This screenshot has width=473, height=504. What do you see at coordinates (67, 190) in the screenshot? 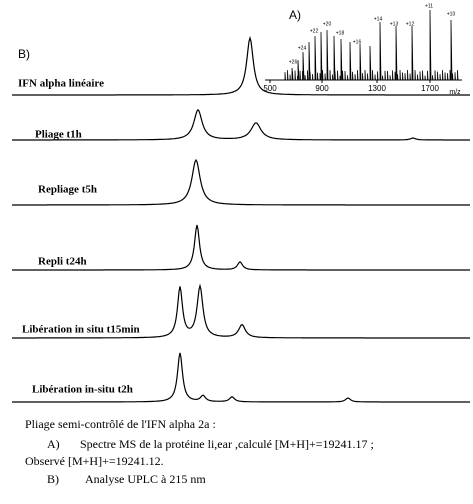
I see `trace-label: Repliage t5h` at bounding box center [67, 190].